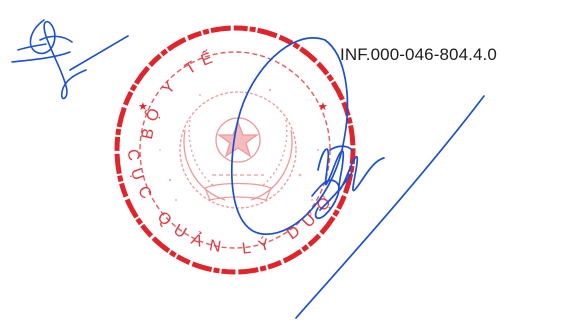  What do you see at coordinates (180, 92) in the screenshot?
I see `seal-ring-text-top: BỘ Y TẾ` at bounding box center [180, 92].